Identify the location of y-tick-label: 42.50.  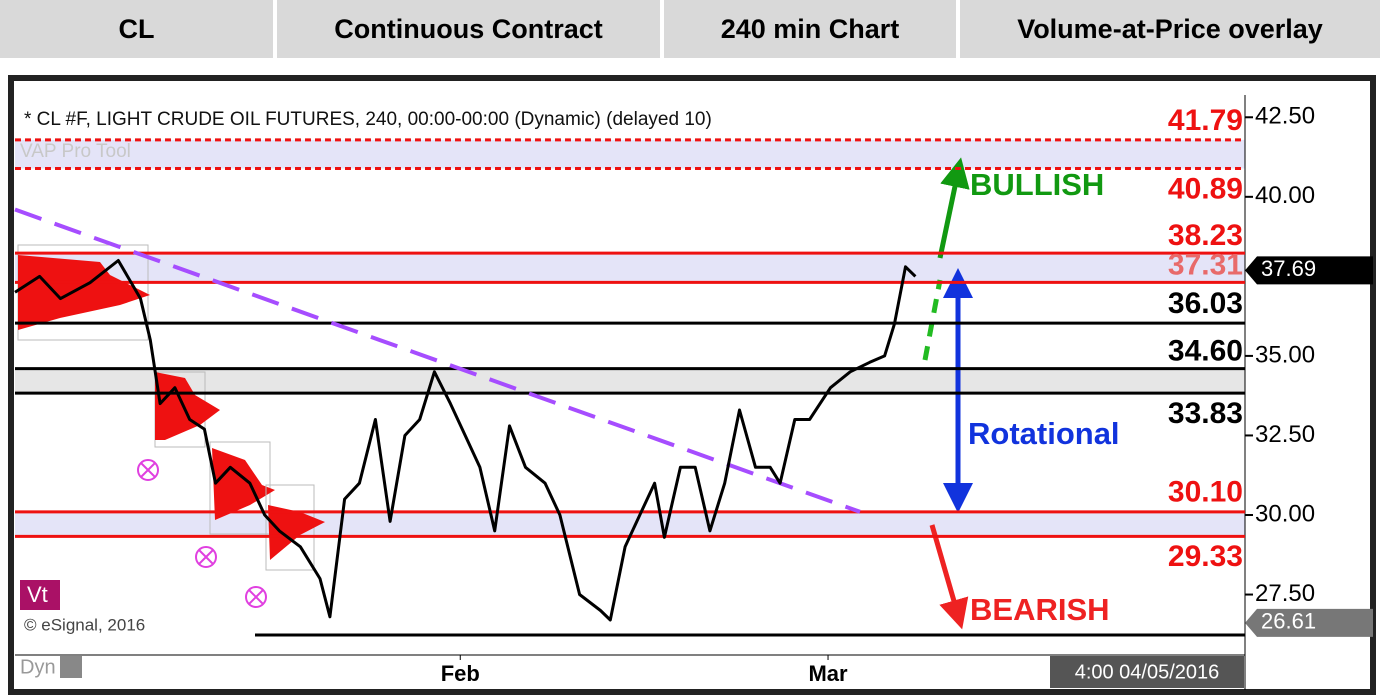
(1285, 116).